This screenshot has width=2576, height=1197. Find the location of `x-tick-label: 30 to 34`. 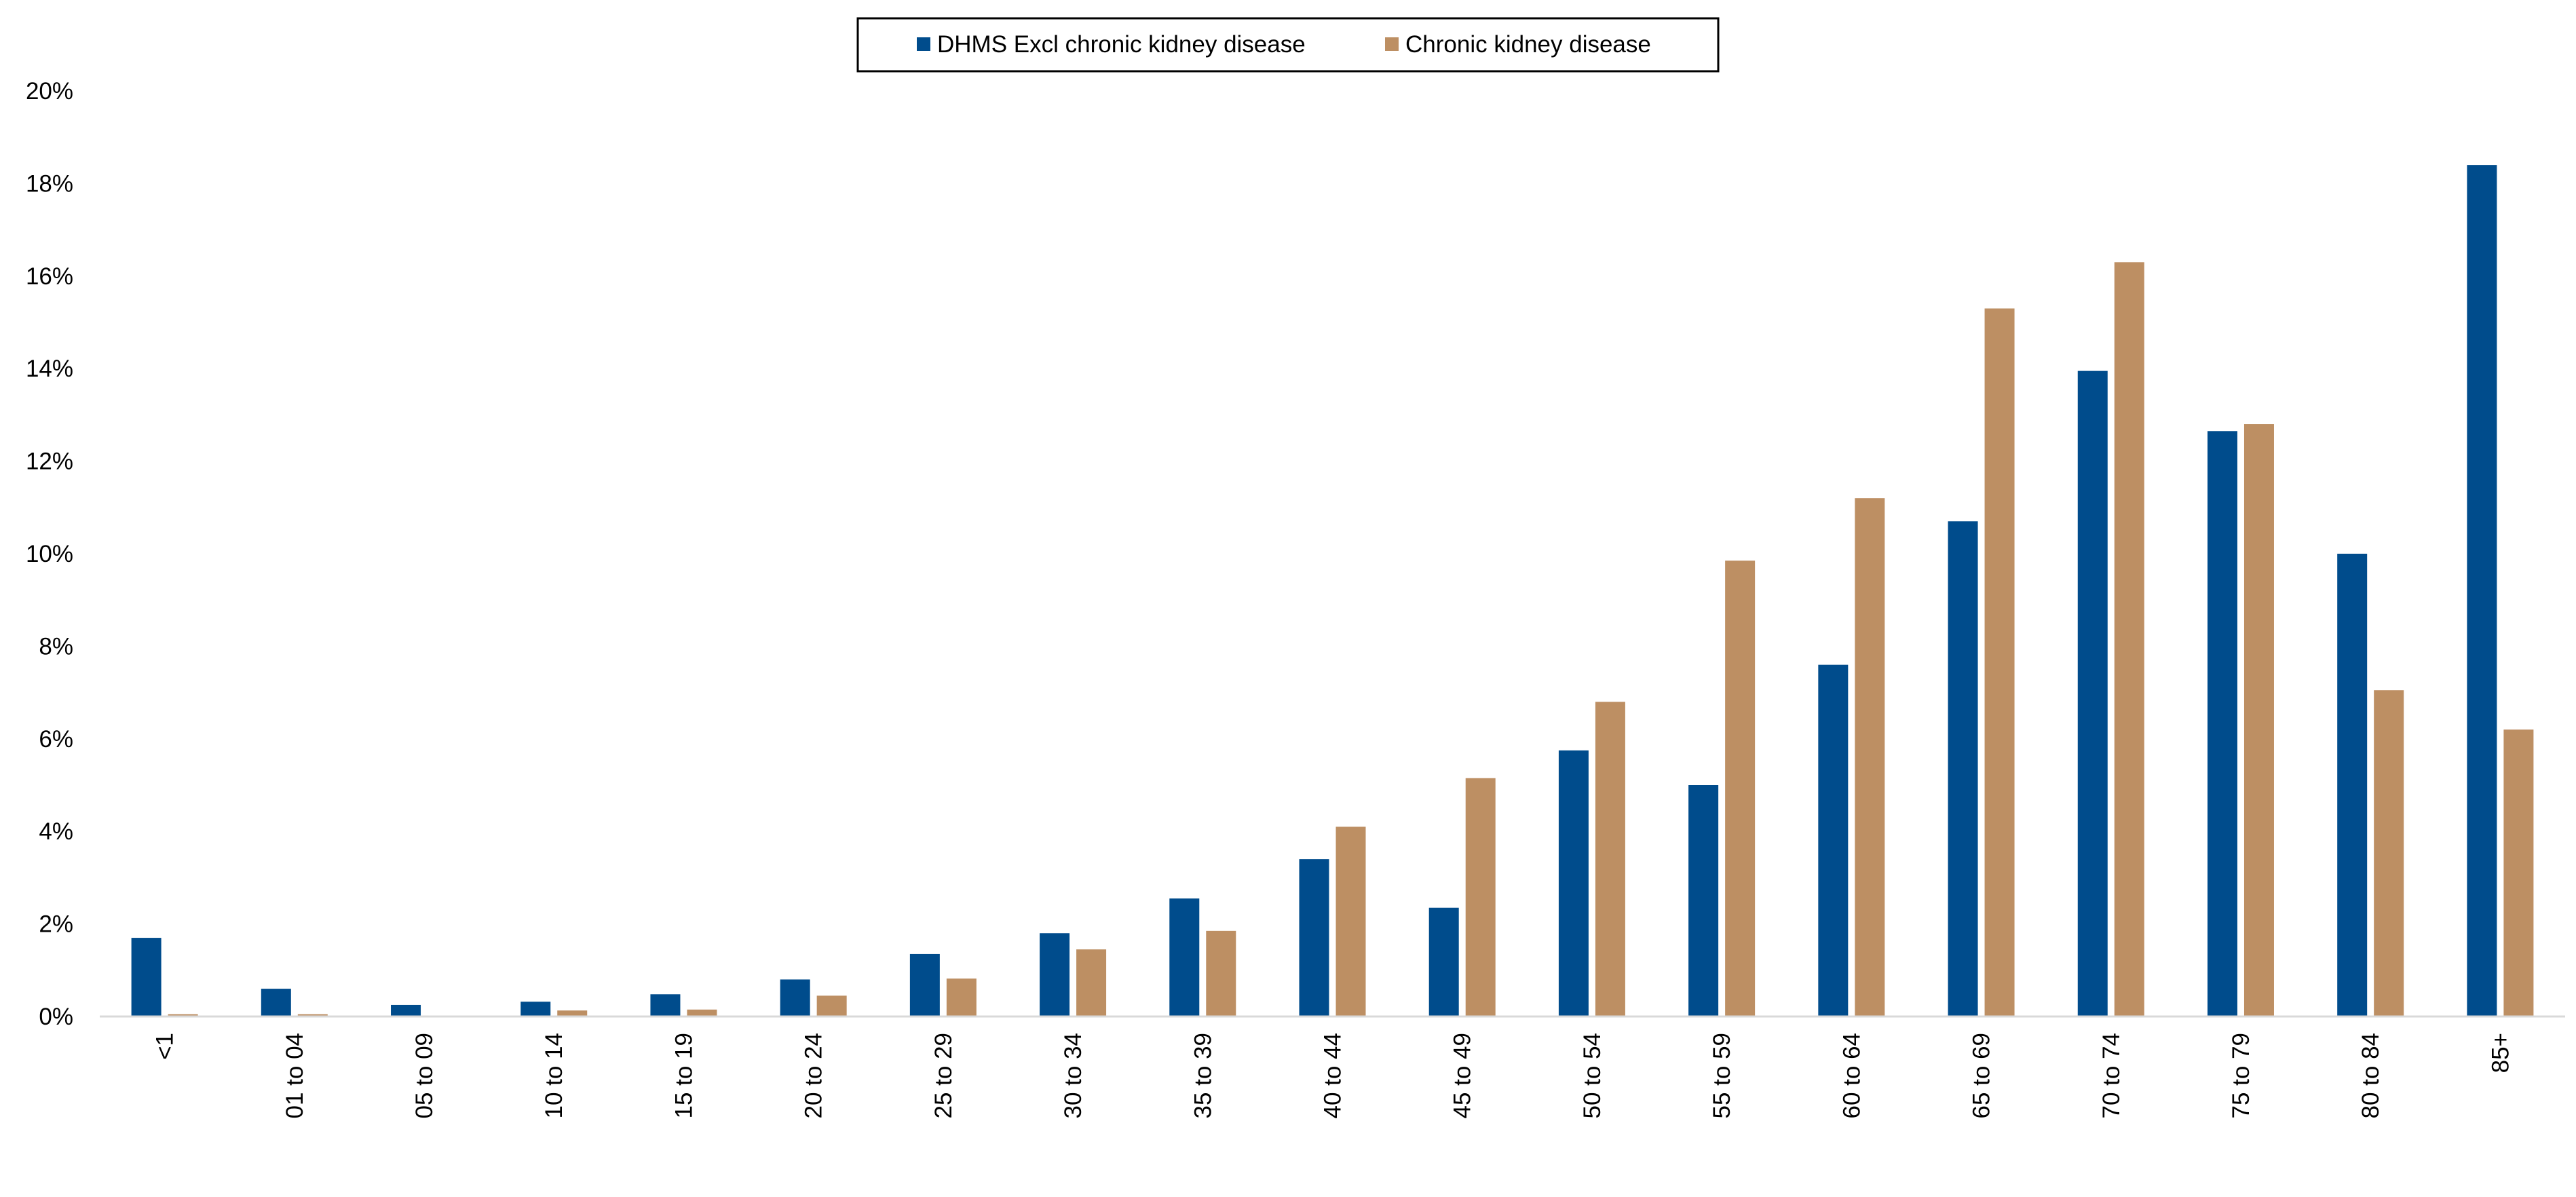

x-tick-label: 30 to 34 is located at coordinates (1073, 1076).